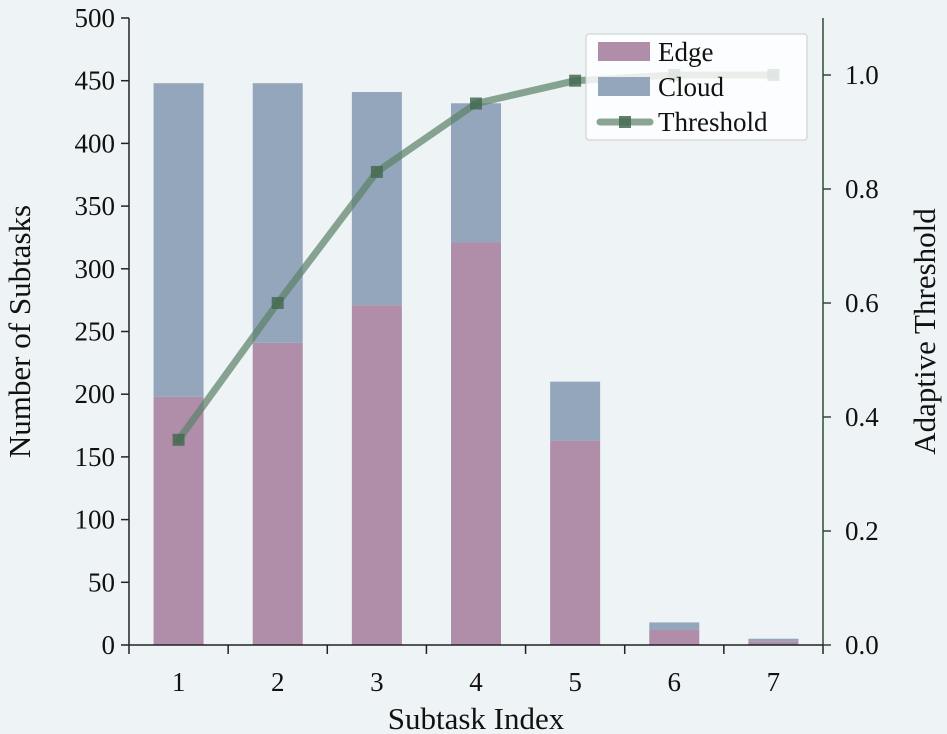 This screenshot has width=947, height=734. Describe the element at coordinates (625, 122) in the screenshot. I see `legend-marker-threshold` at that location.